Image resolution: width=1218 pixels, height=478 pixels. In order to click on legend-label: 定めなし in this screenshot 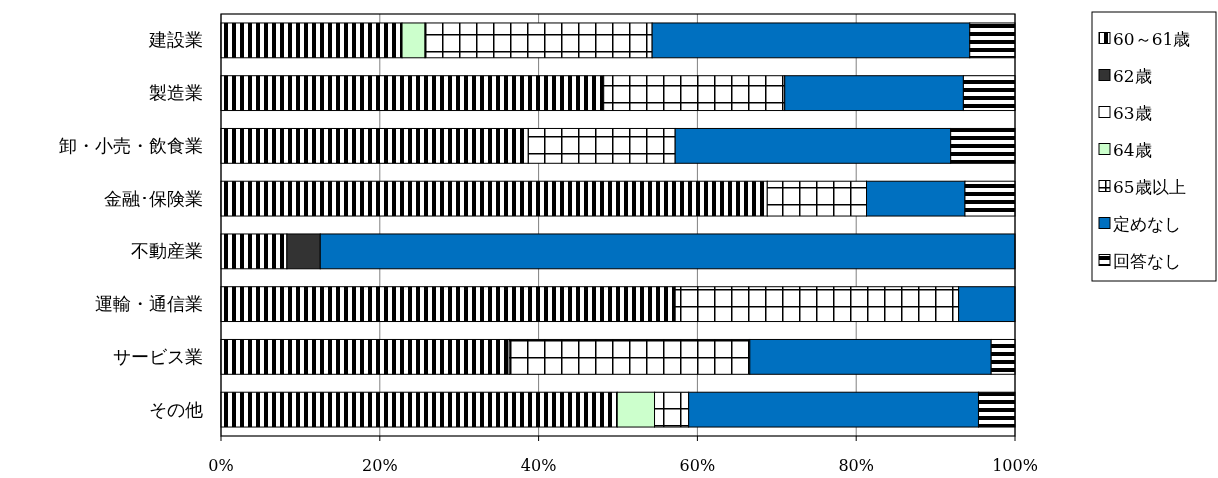, I will do `click(1147, 223)`.